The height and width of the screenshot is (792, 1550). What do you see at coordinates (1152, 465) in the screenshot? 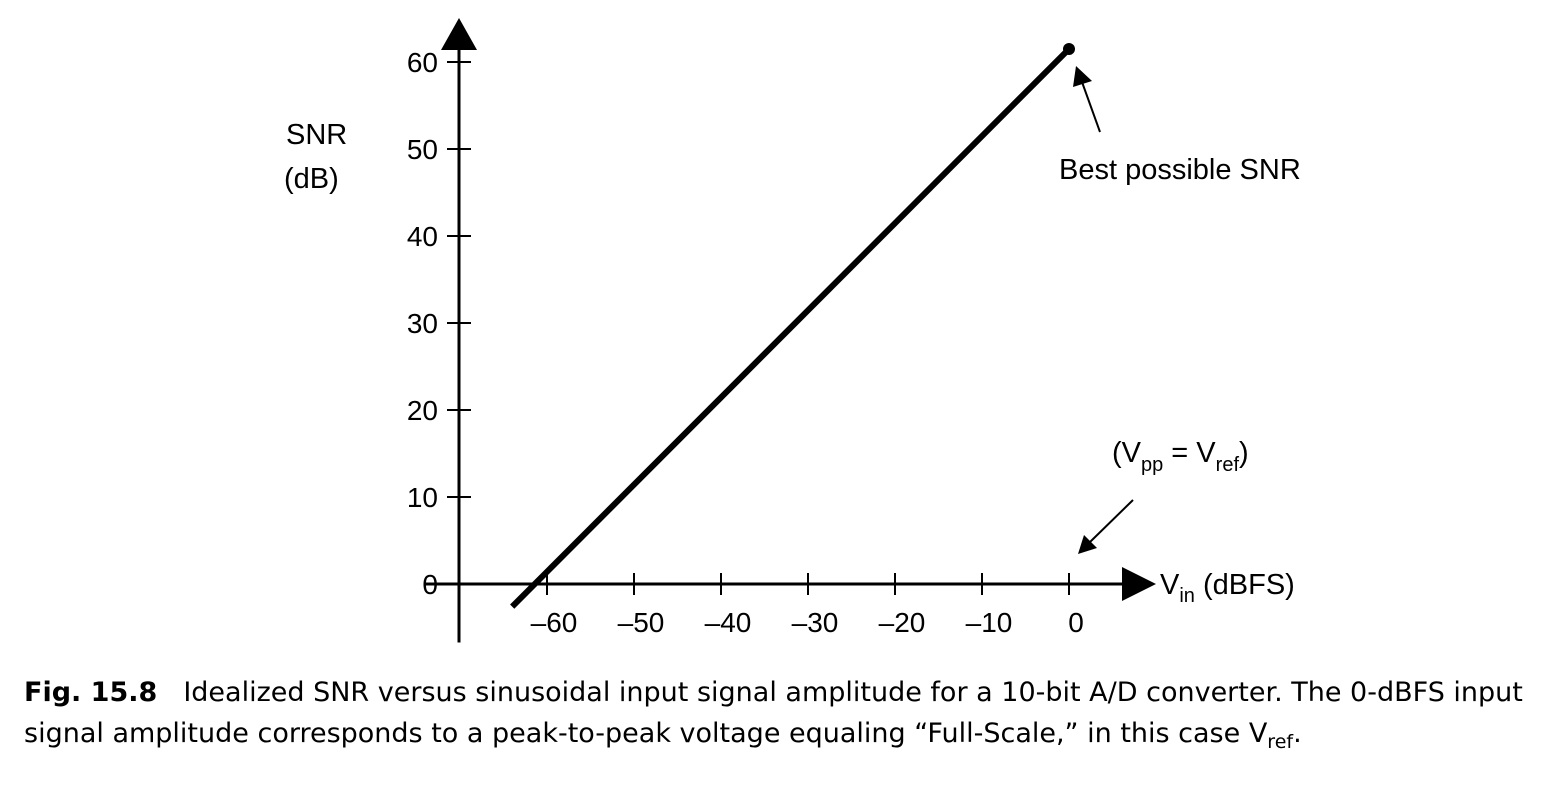
I see `vpp-sub: pp` at bounding box center [1152, 465].